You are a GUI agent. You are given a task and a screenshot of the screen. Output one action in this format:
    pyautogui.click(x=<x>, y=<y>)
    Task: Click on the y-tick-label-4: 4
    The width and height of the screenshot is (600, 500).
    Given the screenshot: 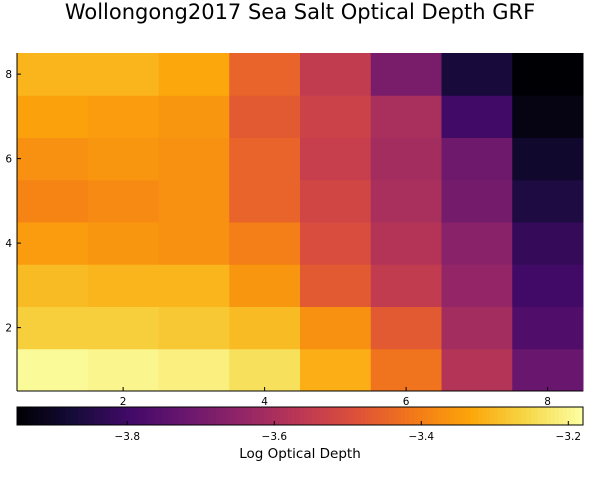 What is the action you would take?
    pyautogui.click(x=8, y=244)
    